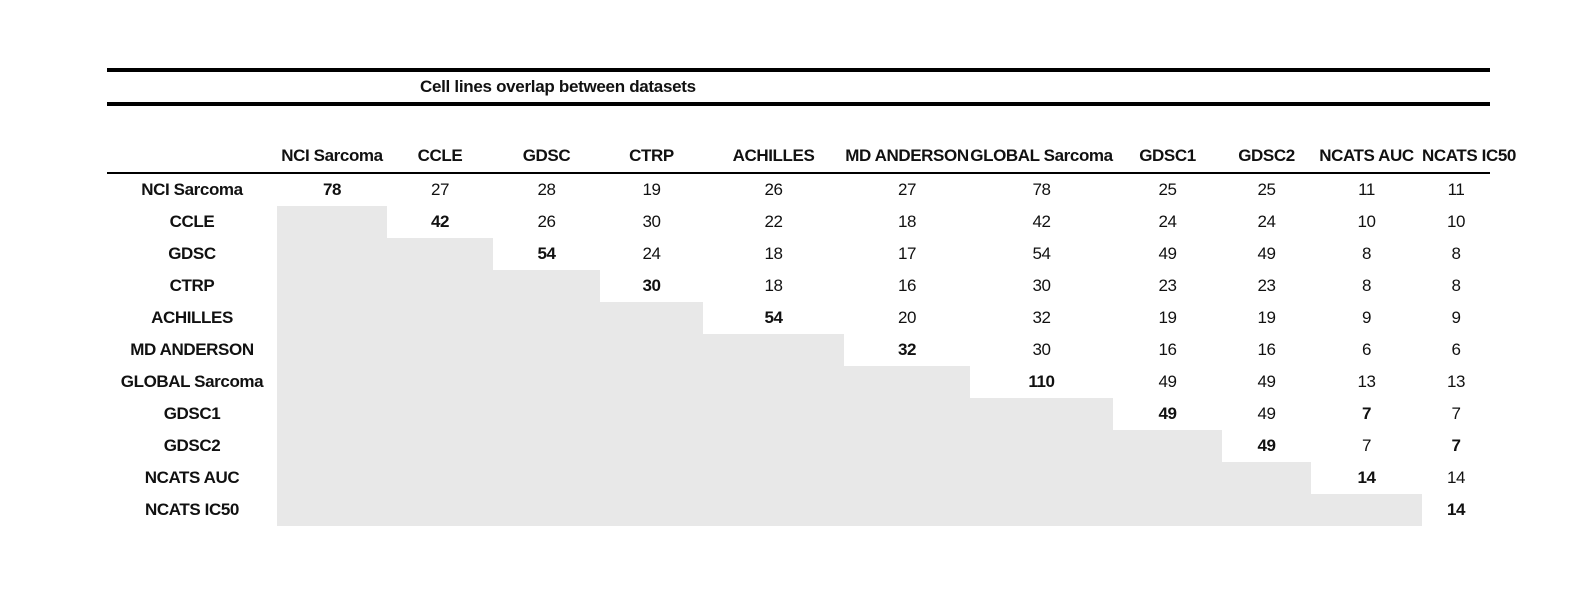  What do you see at coordinates (1456, 381) in the screenshot?
I see `overlap-value-cell: 13` at bounding box center [1456, 381].